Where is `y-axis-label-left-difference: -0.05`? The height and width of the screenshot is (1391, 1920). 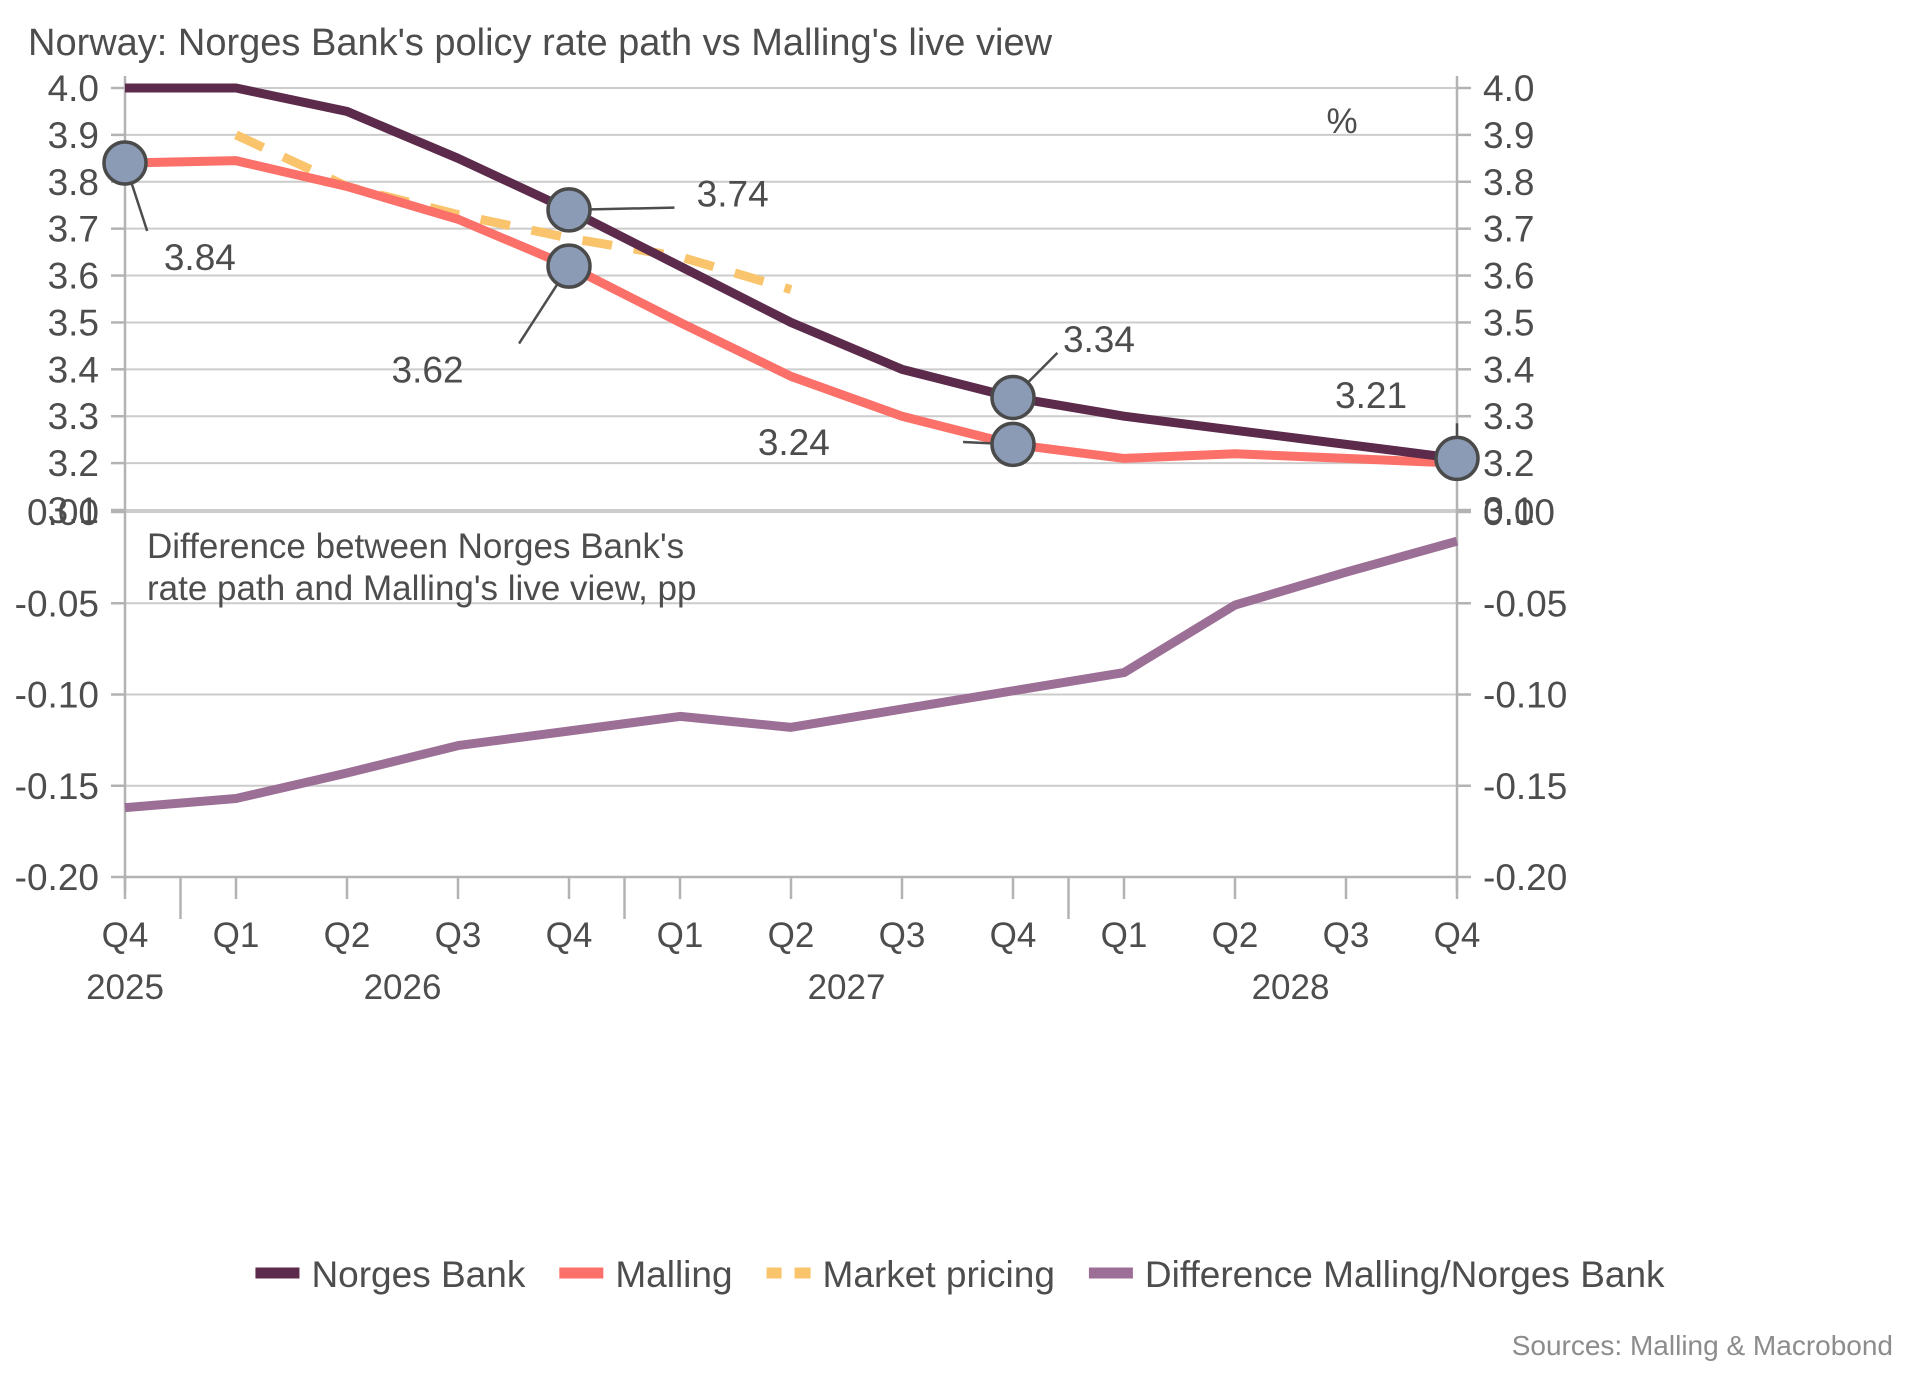
y-axis-label-left-difference: -0.05 is located at coordinates (57, 603).